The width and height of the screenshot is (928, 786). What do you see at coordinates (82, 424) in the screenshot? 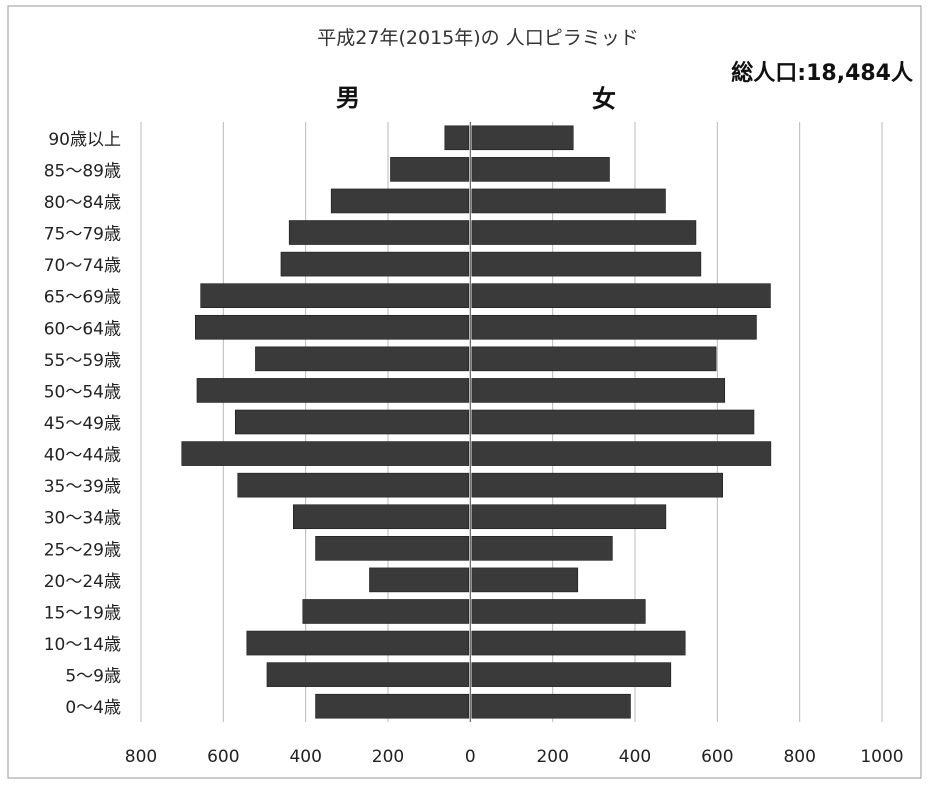
I see `category-label: 45〜49歳` at bounding box center [82, 424].